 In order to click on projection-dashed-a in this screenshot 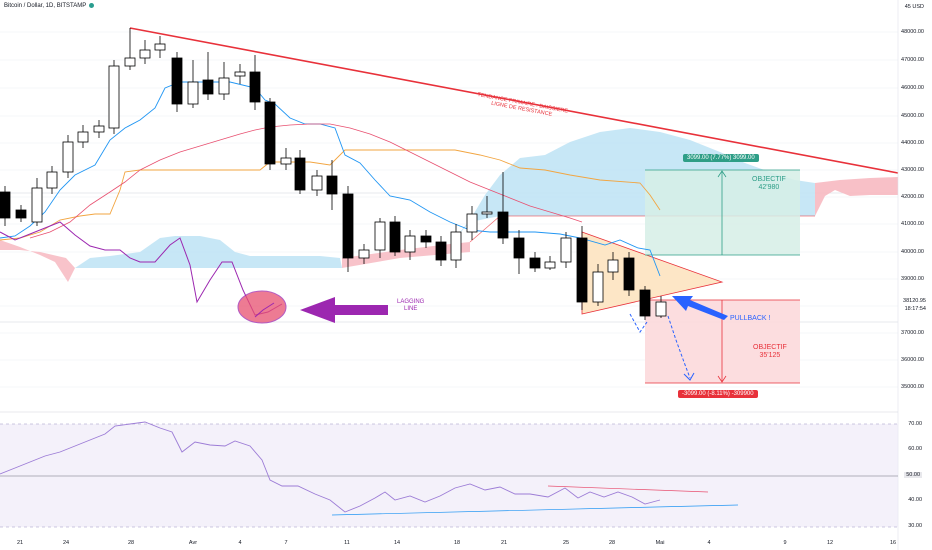, I will do `click(638, 323)`.